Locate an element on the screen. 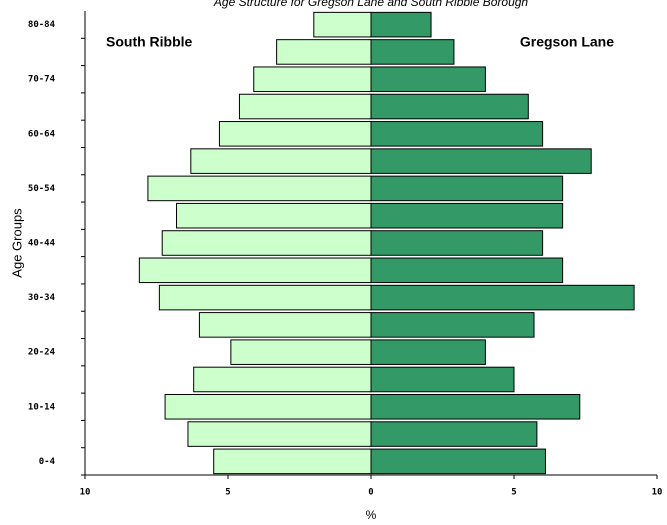 The height and width of the screenshot is (525, 667). y-axis-label: Age Groups is located at coordinates (16, 243).